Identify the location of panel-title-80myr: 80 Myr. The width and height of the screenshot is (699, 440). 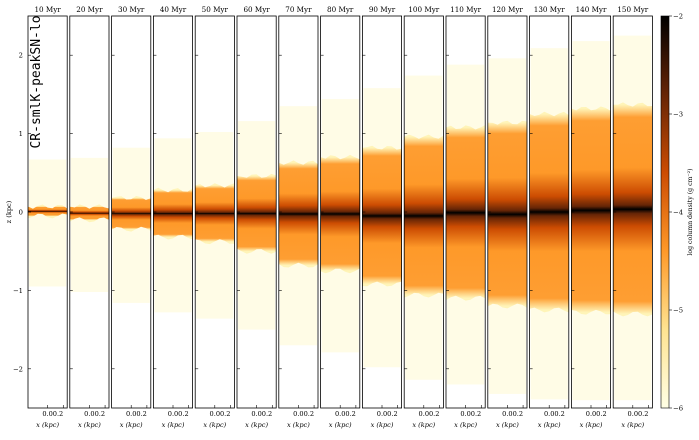
(340, 9).